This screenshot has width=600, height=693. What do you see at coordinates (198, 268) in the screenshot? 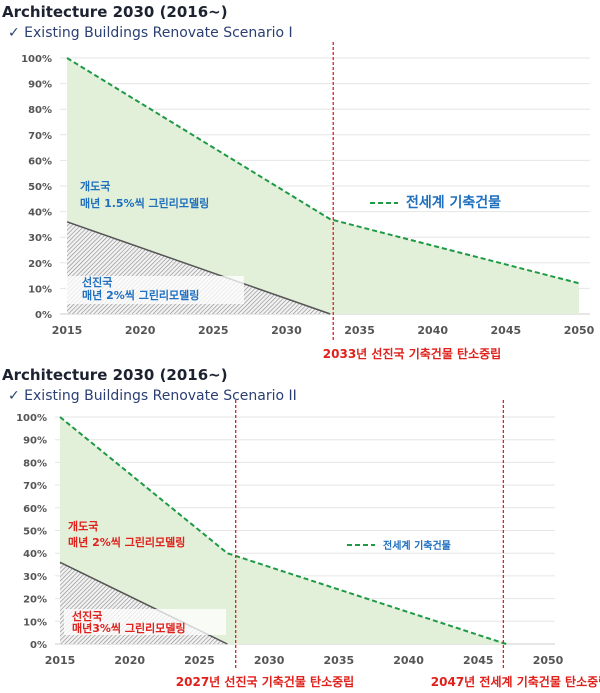
I see `developed-countries-line` at bounding box center [198, 268].